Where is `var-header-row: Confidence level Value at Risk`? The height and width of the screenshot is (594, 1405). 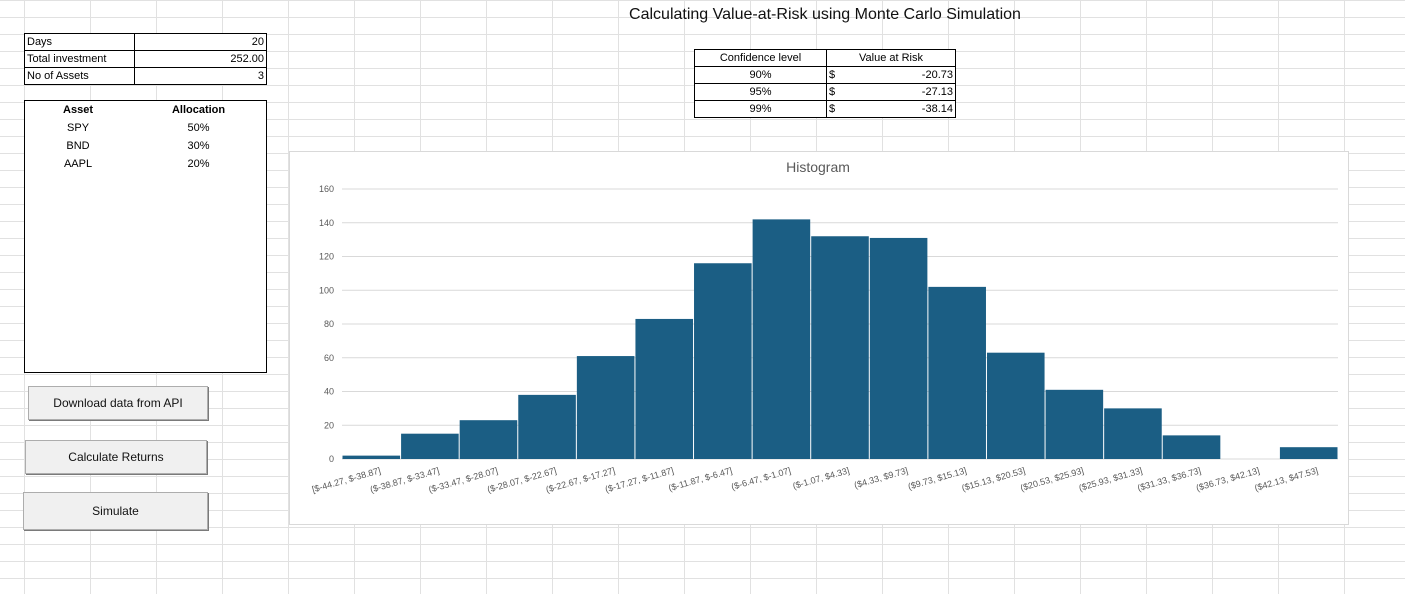 var-header-row: Confidence level Value at Risk is located at coordinates (825, 58).